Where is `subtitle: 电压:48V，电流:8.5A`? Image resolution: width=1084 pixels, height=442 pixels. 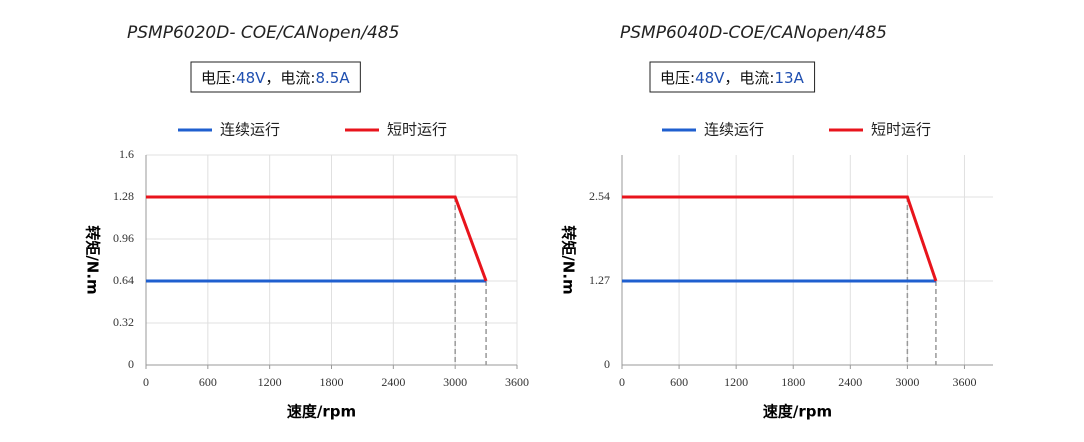
subtitle: 电压:48V，电流:8.5A is located at coordinates (275, 78).